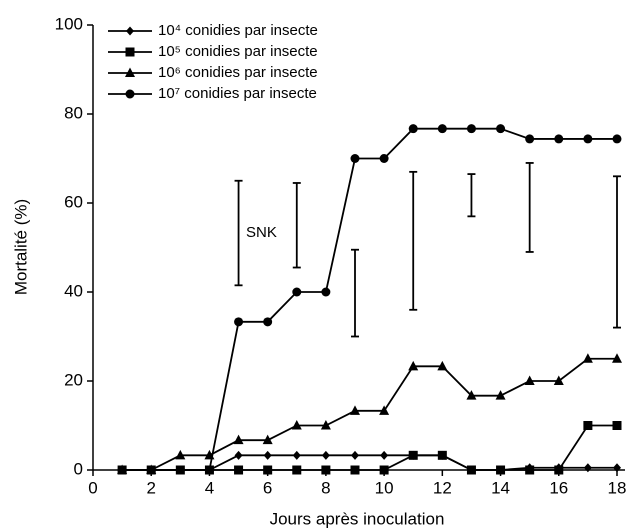 Image resolution: width=630 pixels, height=532 pixels. Describe the element at coordinates (238, 72) in the screenshot. I see `legend-label: 10⁶ conidies par insecte` at that location.